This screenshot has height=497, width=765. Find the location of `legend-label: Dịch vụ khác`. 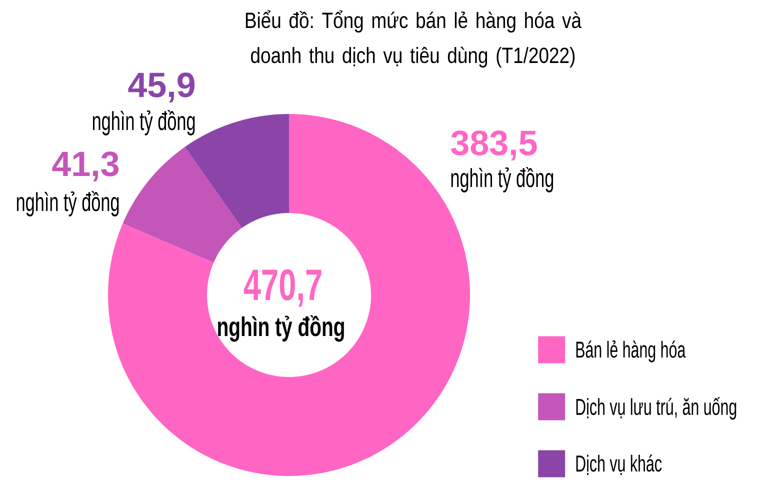

legend-label: Dịch vụ khác is located at coordinates (619, 464).